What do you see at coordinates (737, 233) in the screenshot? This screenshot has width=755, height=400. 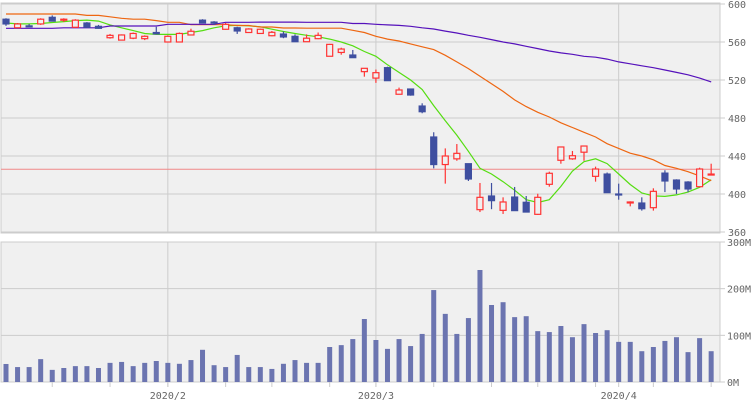 I see `price-tick-label: 360` at bounding box center [737, 233].